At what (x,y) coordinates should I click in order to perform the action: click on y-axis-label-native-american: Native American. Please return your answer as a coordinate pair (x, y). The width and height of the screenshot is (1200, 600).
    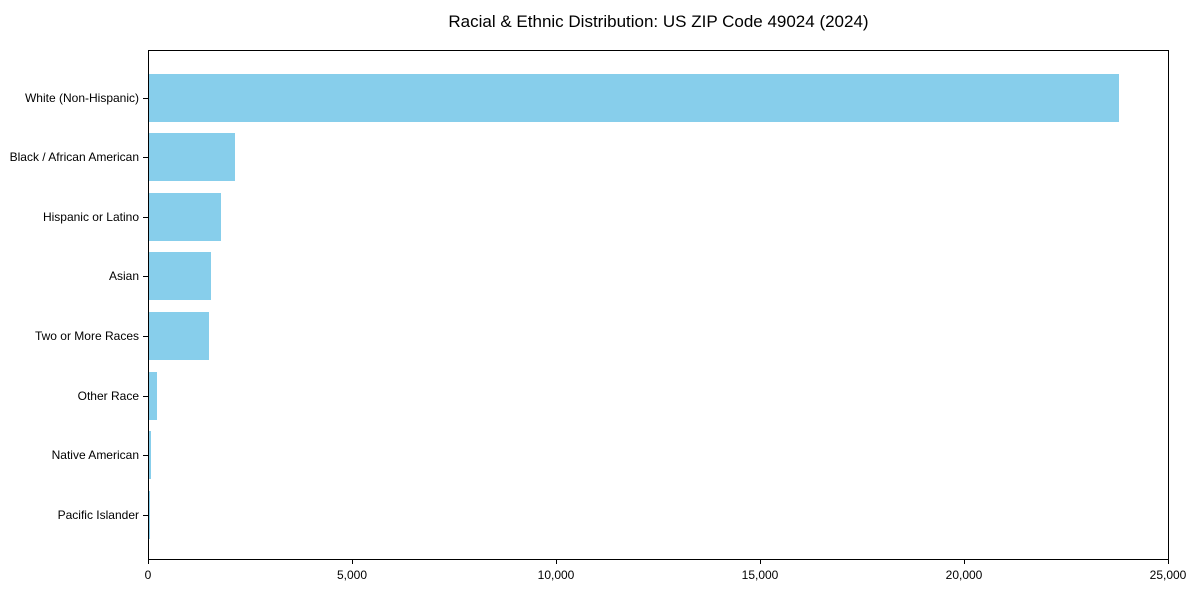
    Looking at the image, I should click on (95, 455).